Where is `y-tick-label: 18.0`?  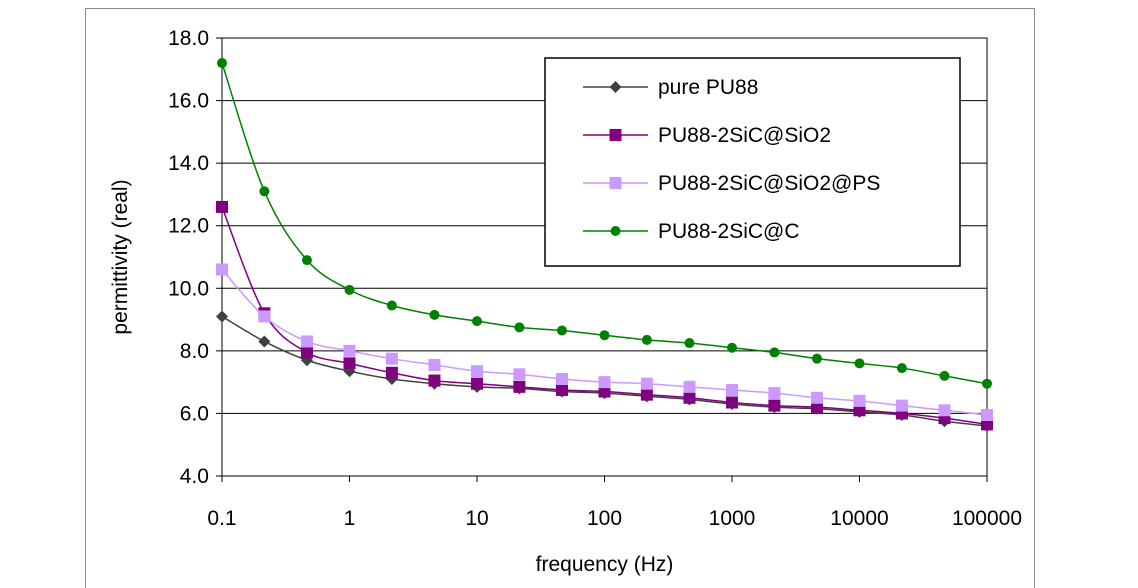 y-tick-label: 18.0 is located at coordinates (188, 38).